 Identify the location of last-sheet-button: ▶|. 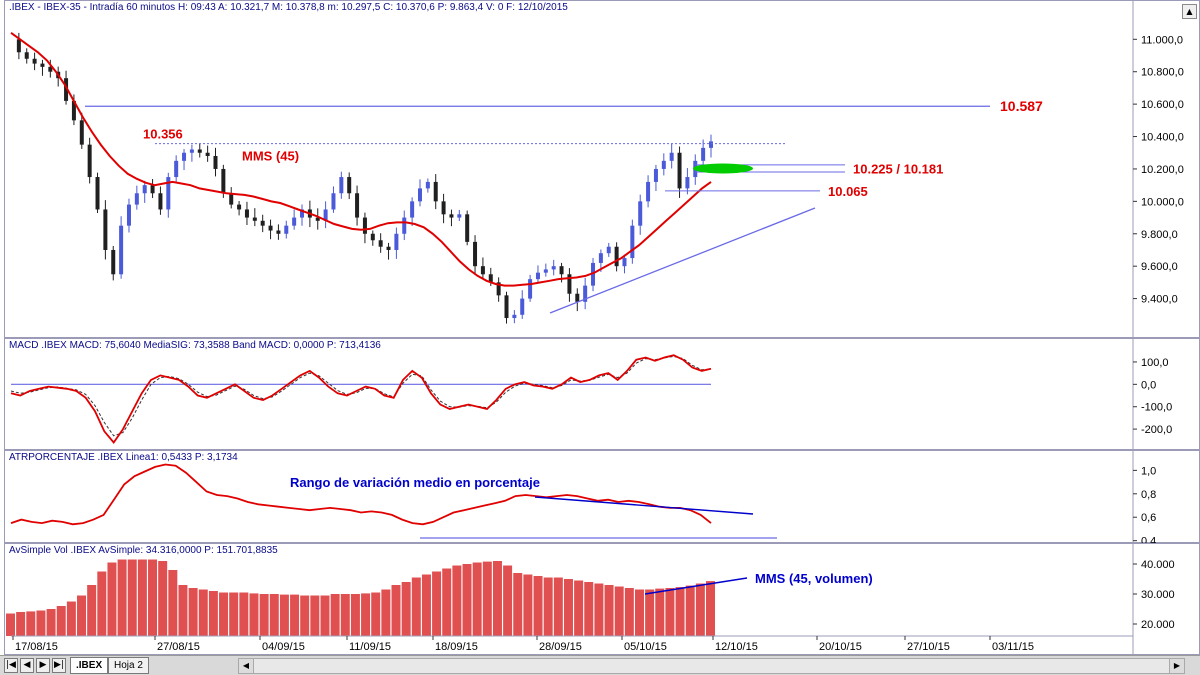
(59, 665).